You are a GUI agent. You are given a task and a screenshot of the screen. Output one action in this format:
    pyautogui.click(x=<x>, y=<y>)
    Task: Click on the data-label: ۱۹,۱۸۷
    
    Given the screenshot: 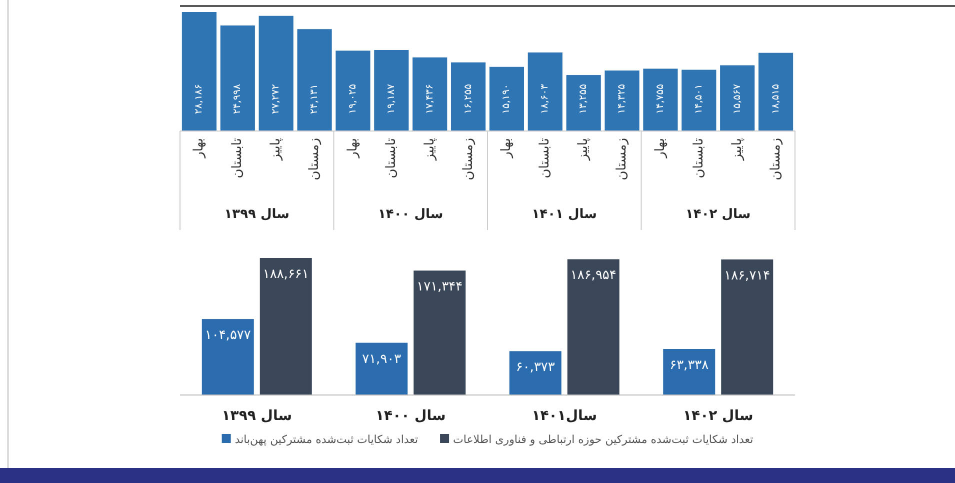 What is the action you would take?
    pyautogui.click(x=391, y=98)
    